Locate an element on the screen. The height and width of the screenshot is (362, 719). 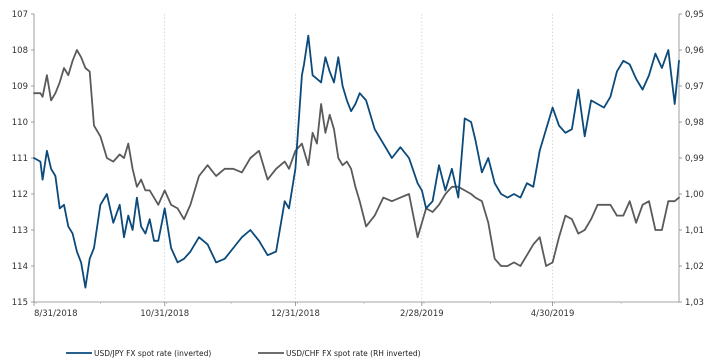
svg-text: 1,02 is located at coordinates (694, 267).